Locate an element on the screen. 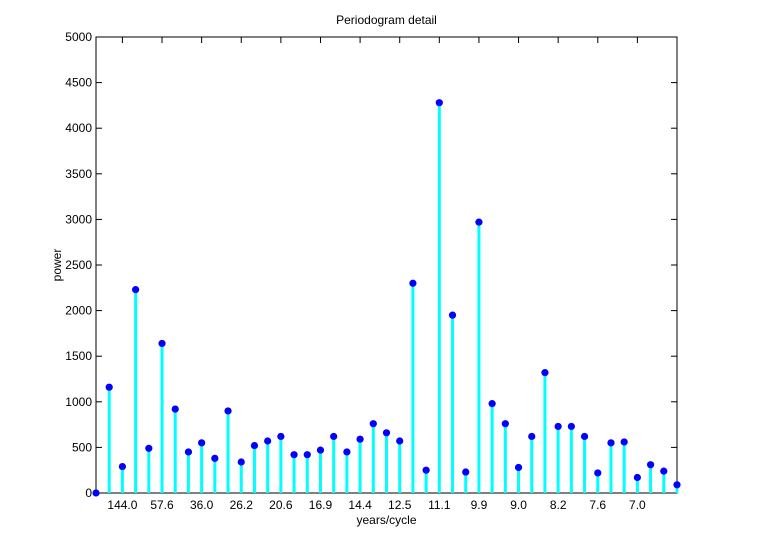  x-tick-label: 57.6 is located at coordinates (162, 505).